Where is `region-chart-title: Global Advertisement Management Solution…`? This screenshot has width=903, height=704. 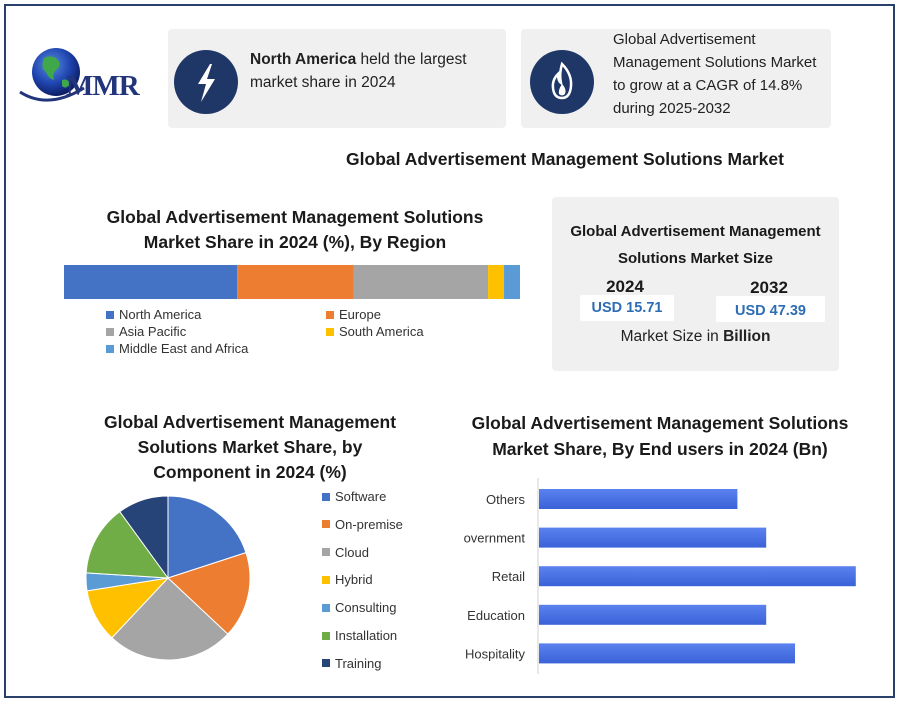
region-chart-title: Global Advertisement Management Solution… is located at coordinates (295, 230).